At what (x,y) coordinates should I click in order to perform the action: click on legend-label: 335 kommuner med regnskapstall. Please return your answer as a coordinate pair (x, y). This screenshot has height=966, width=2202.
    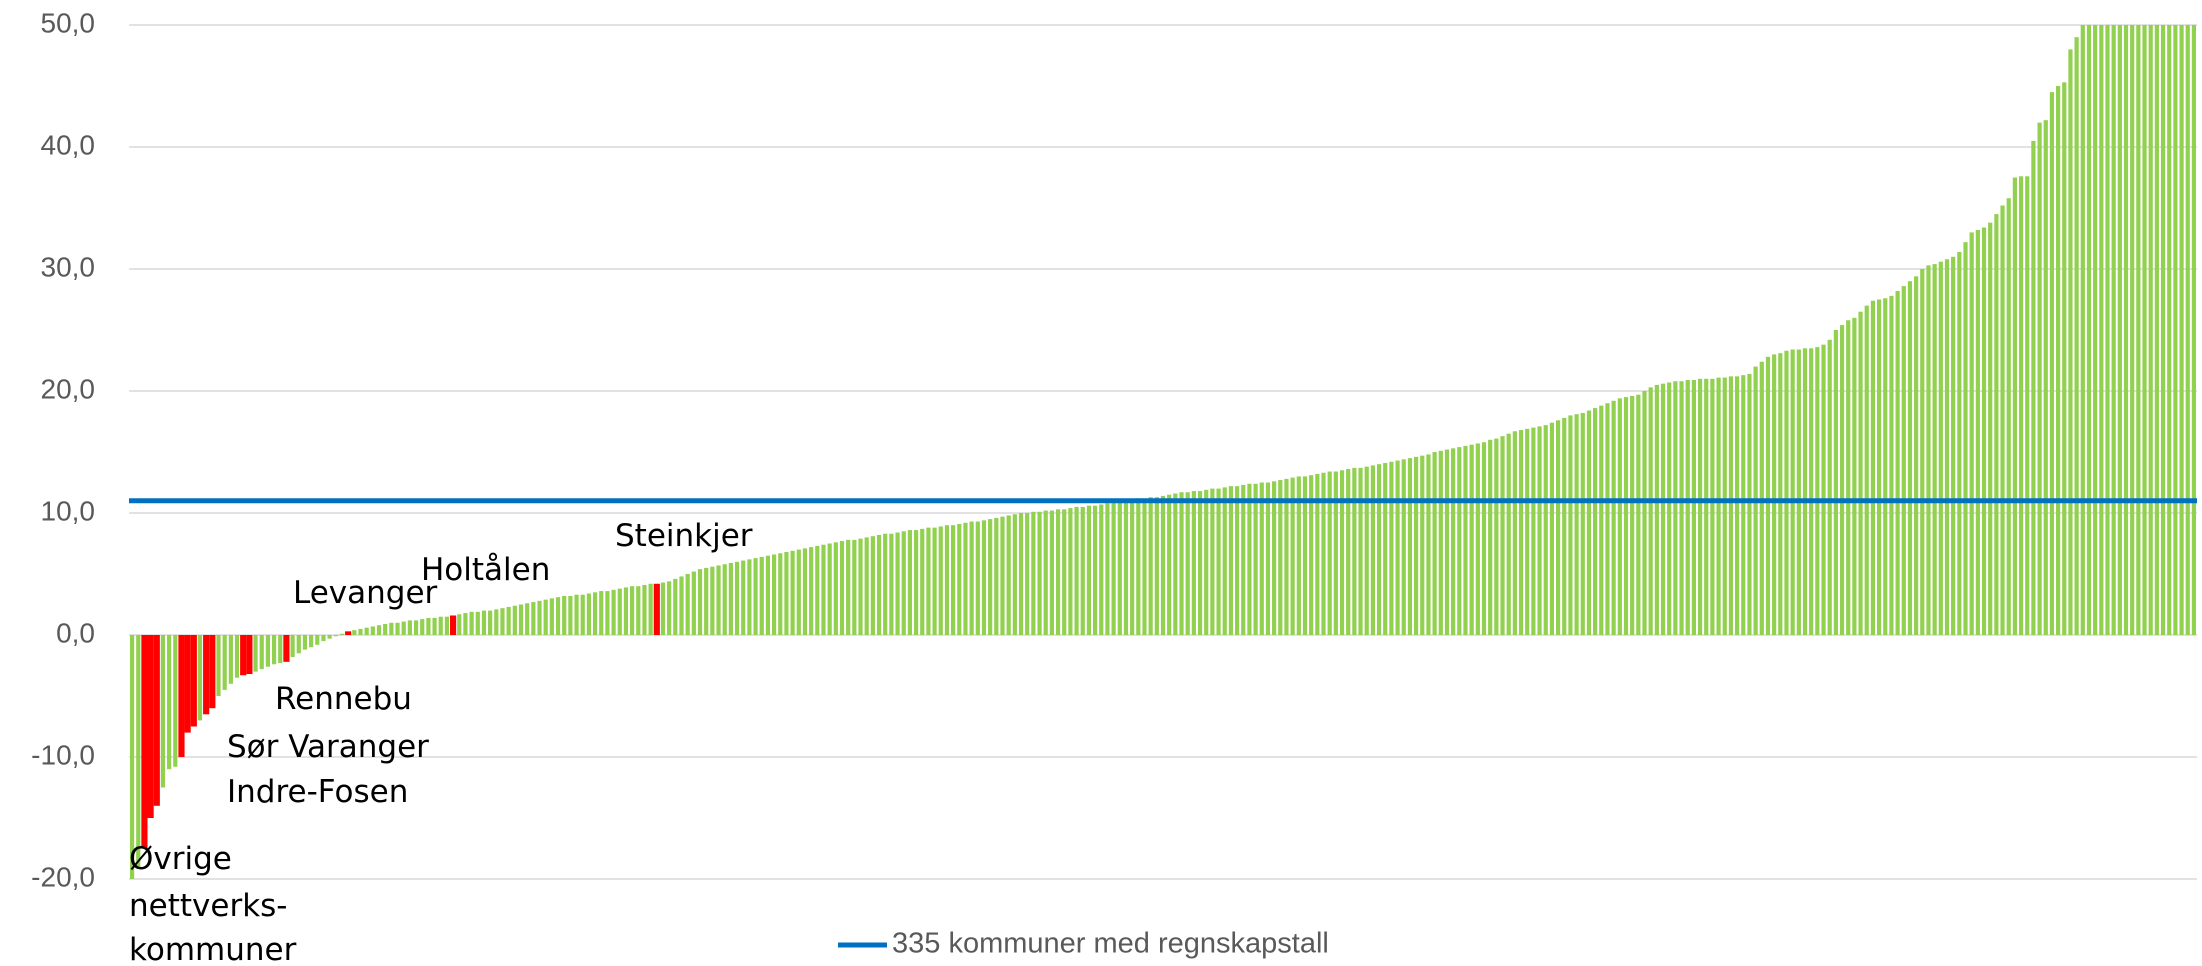
    Looking at the image, I should click on (1110, 944).